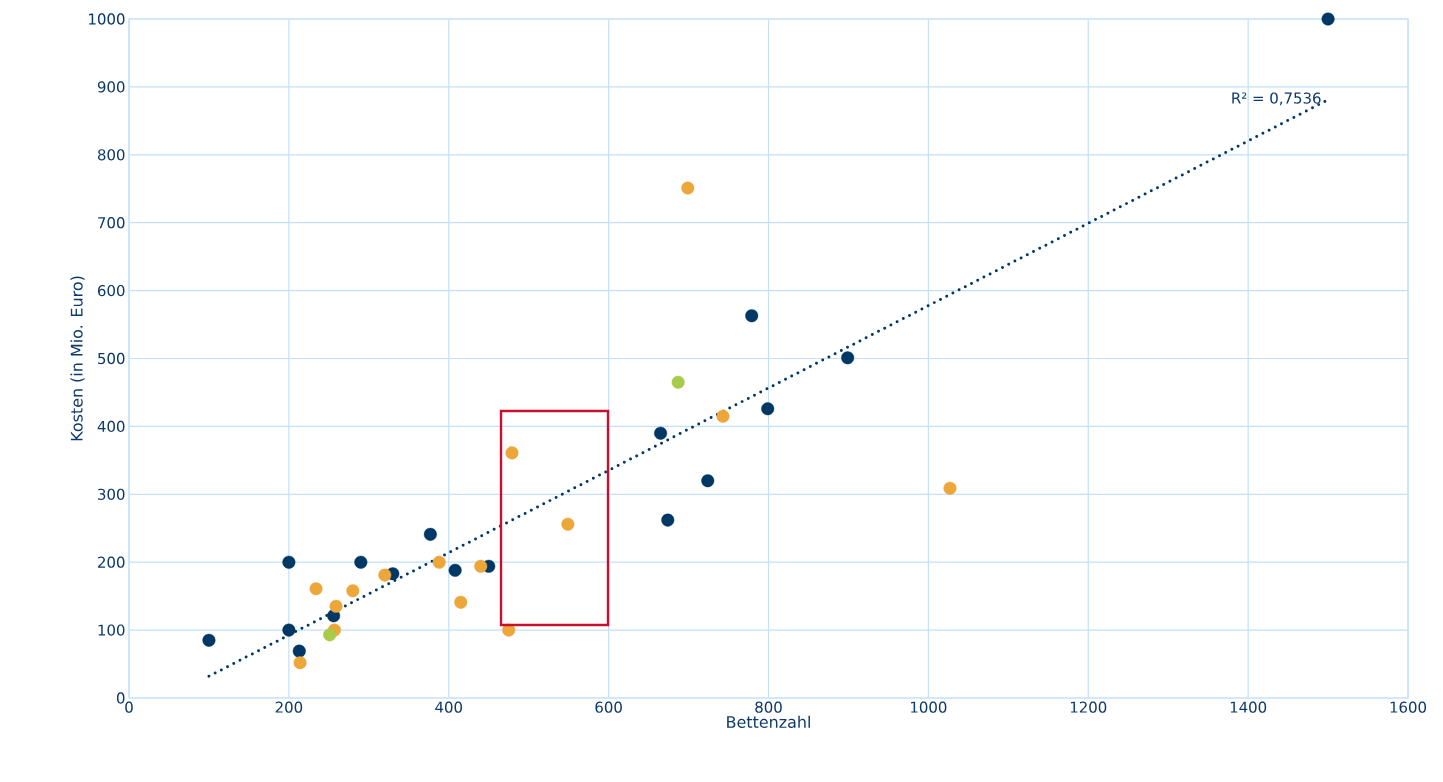 The image size is (1443, 782). What do you see at coordinates (1408, 707) in the screenshot?
I see `x-tick-label: 1600` at bounding box center [1408, 707].